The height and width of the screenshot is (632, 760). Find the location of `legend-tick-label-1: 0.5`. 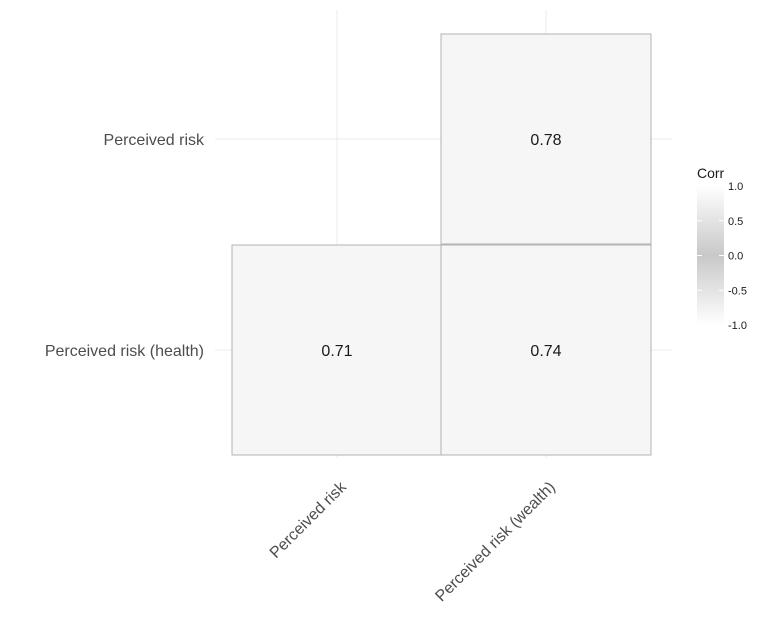

legend-tick-label-1: 0.5 is located at coordinates (735, 222).